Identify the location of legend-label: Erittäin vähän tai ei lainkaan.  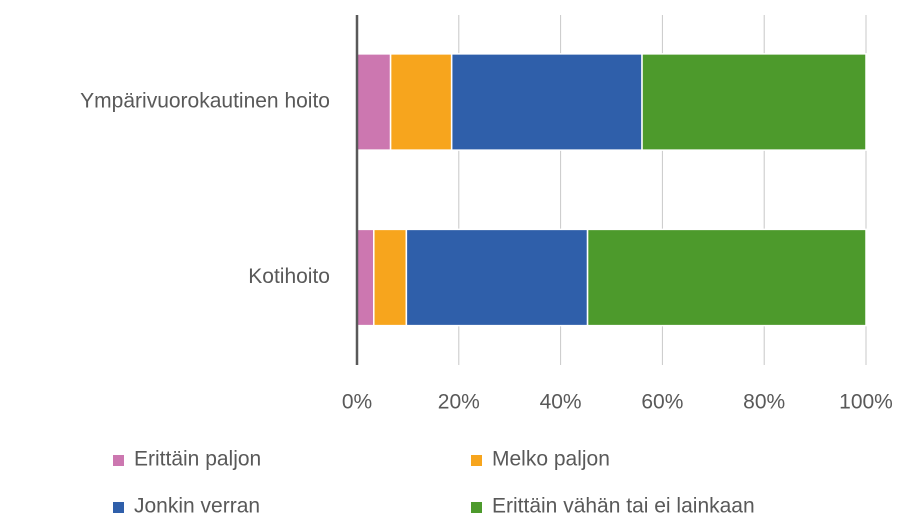
(623, 505).